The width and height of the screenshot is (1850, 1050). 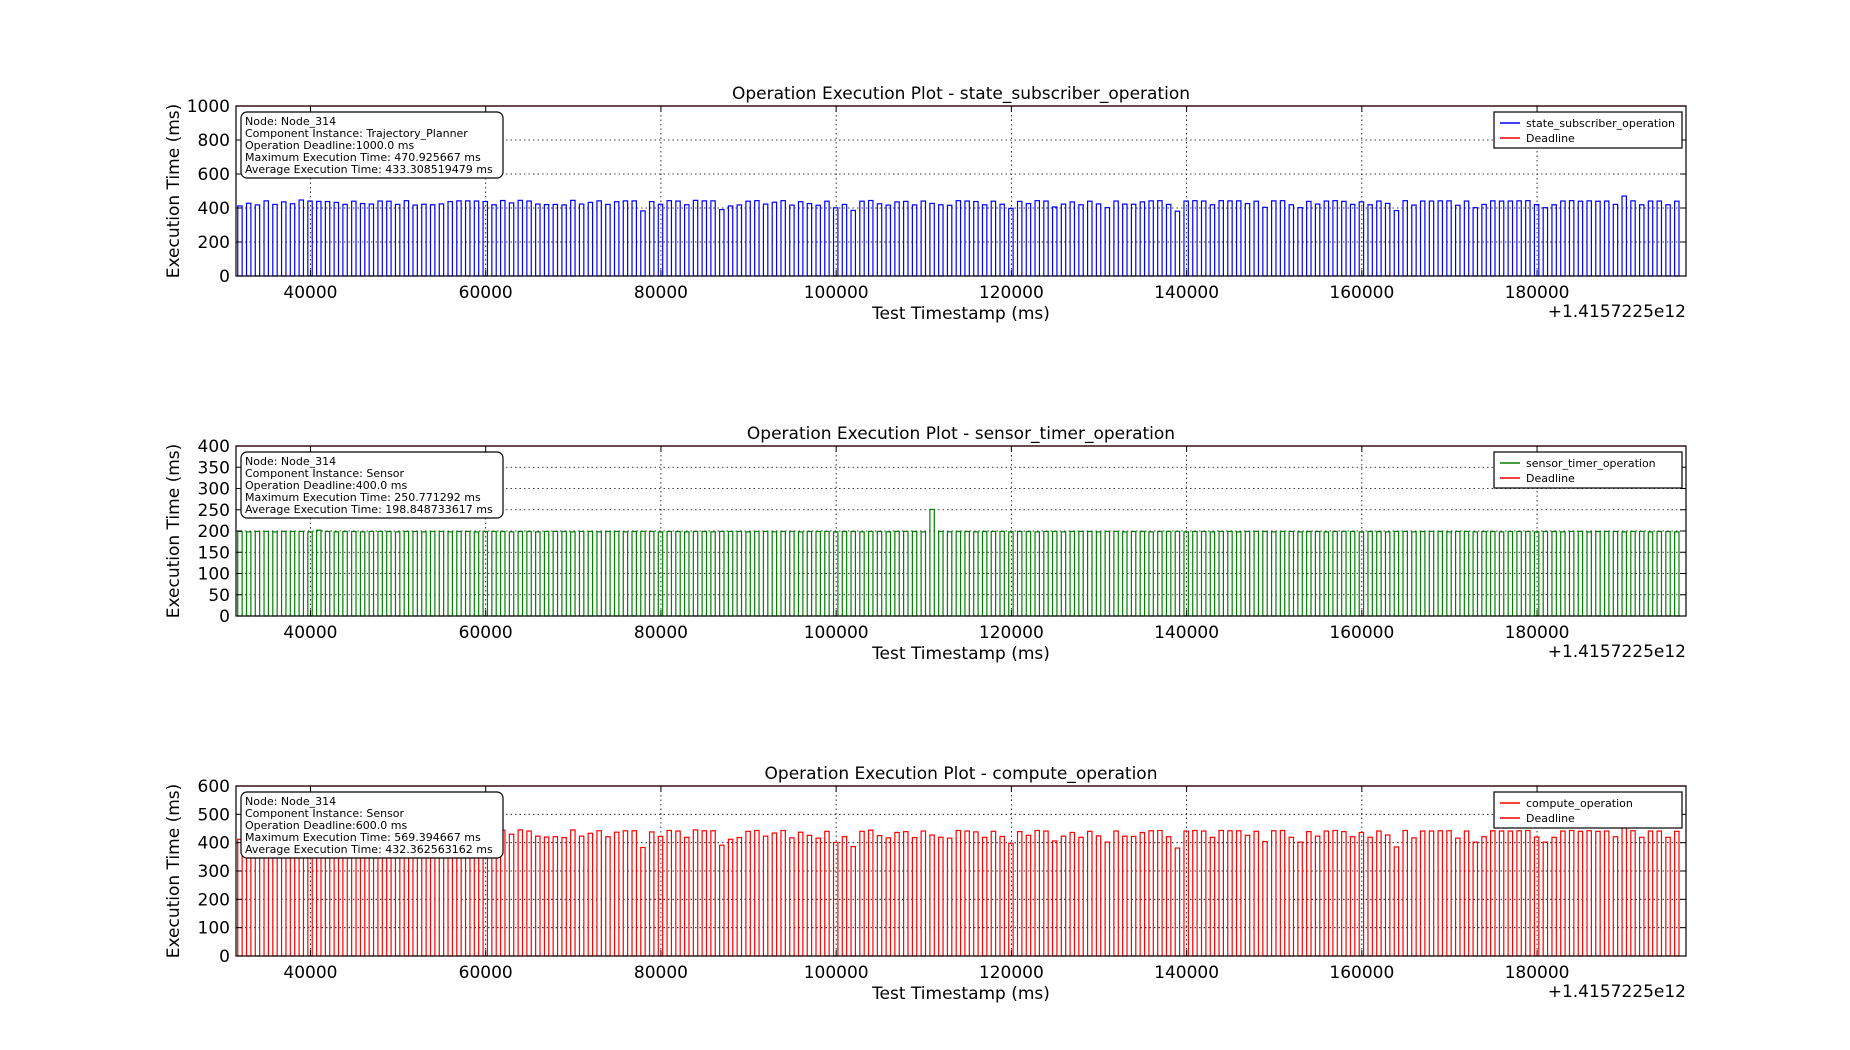 What do you see at coordinates (329, 145) in the screenshot?
I see `info-line: Operation Deadline:1000.0 ms` at bounding box center [329, 145].